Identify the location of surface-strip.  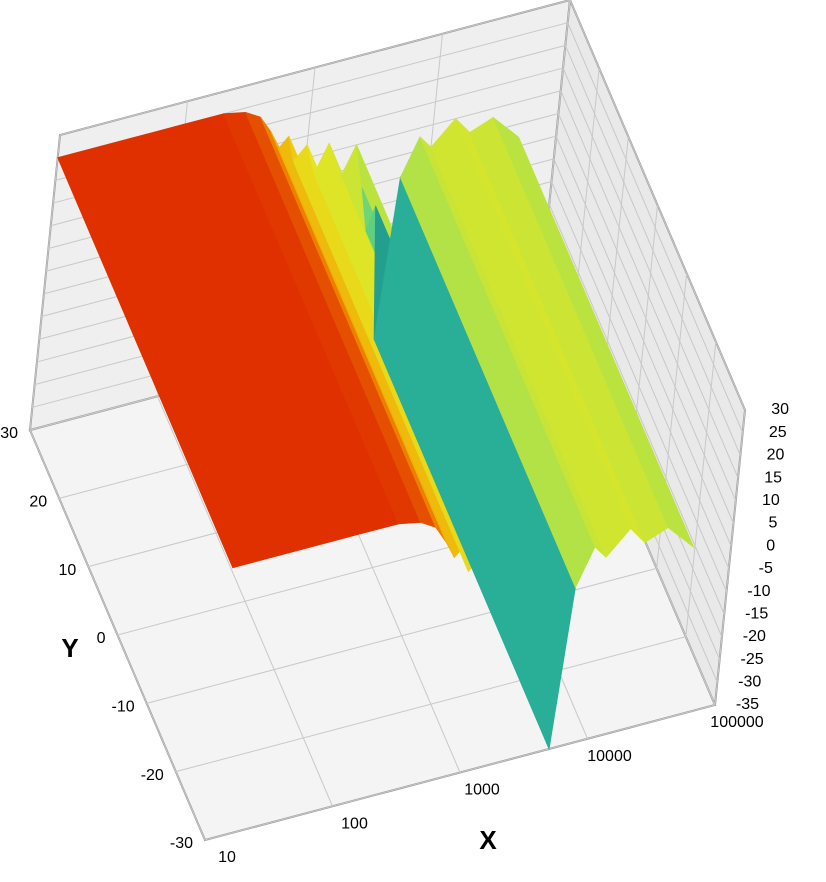
(593, 332).